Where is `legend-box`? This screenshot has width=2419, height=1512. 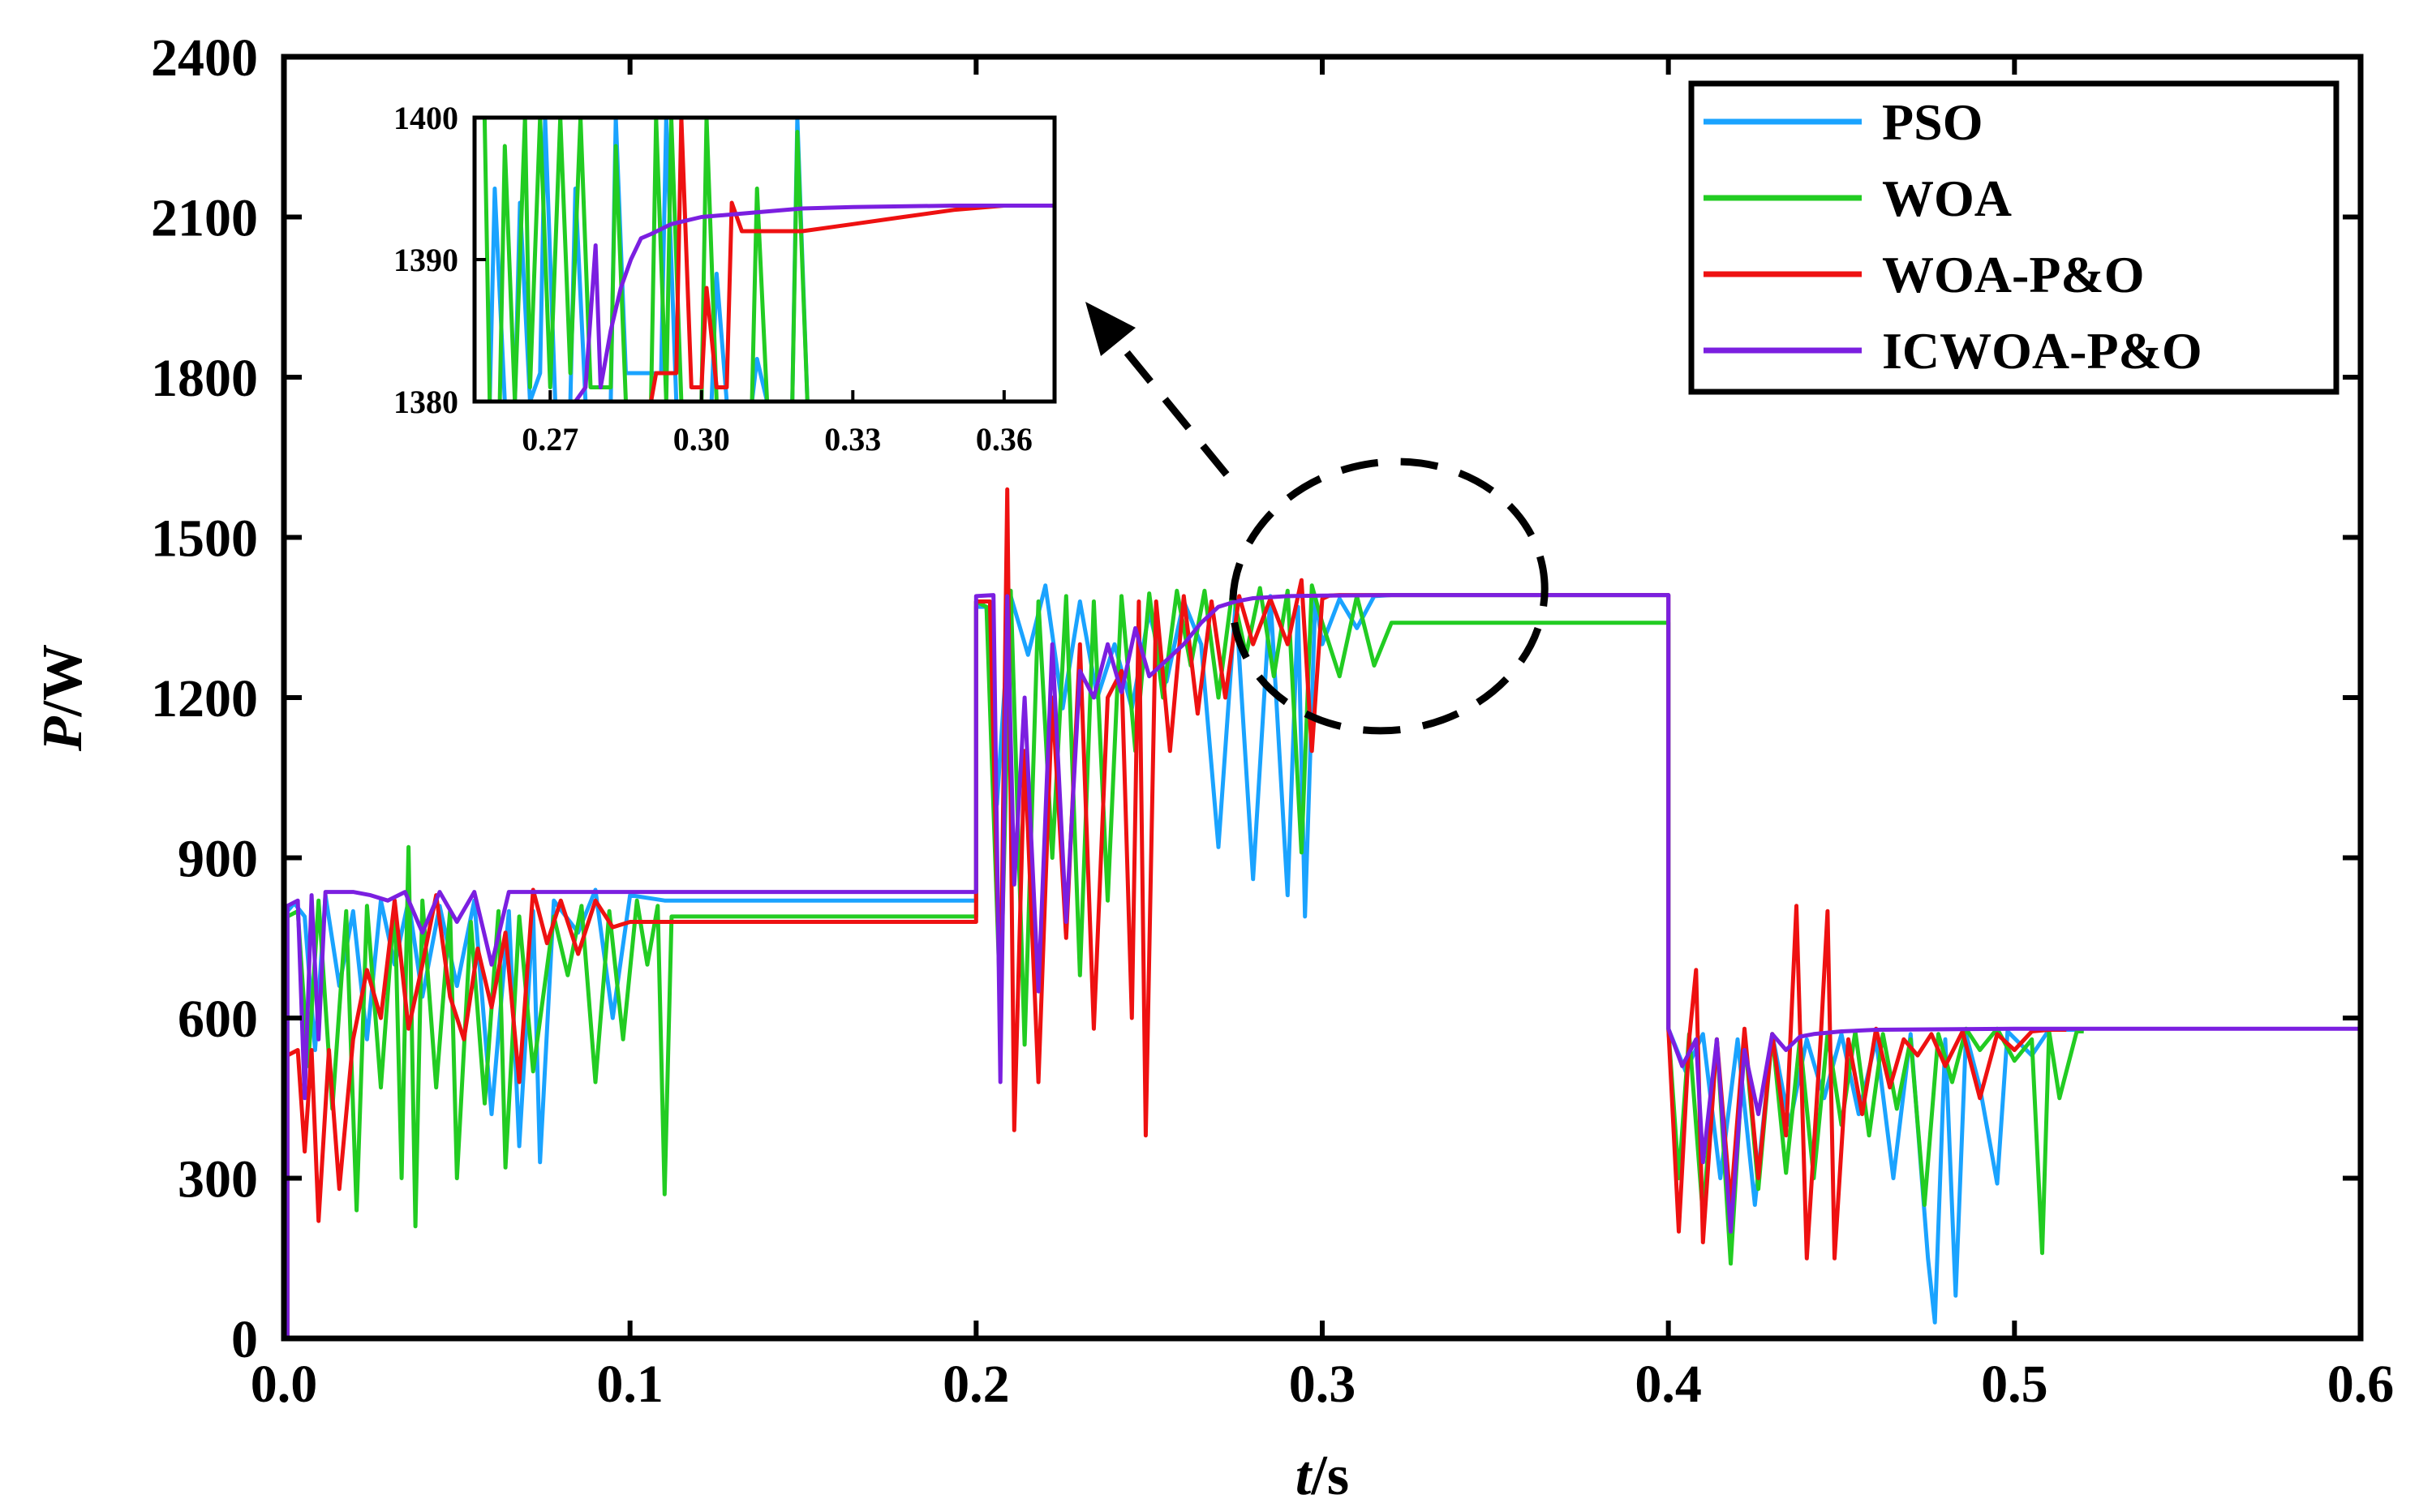
legend-box is located at coordinates (2014, 237).